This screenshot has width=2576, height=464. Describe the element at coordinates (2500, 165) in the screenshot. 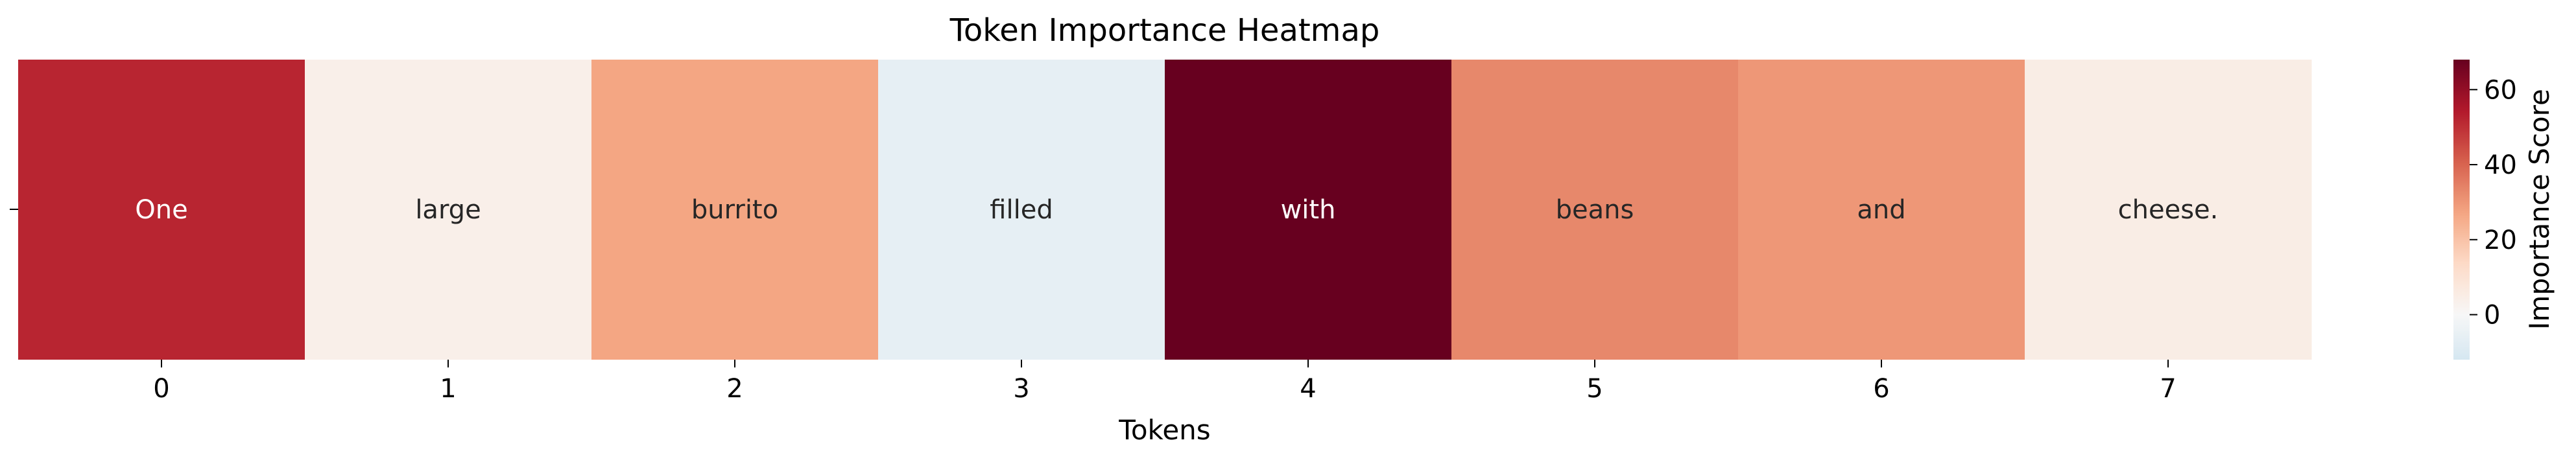

I see `colorbar-tick-label: 40` at that location.